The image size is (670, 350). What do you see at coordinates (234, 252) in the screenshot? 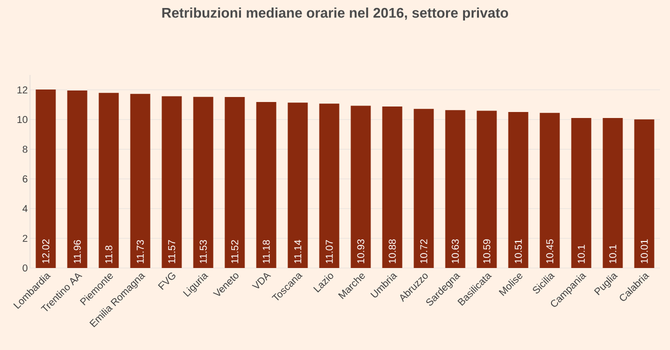
I see `data-label: 11.52` at bounding box center [234, 252].